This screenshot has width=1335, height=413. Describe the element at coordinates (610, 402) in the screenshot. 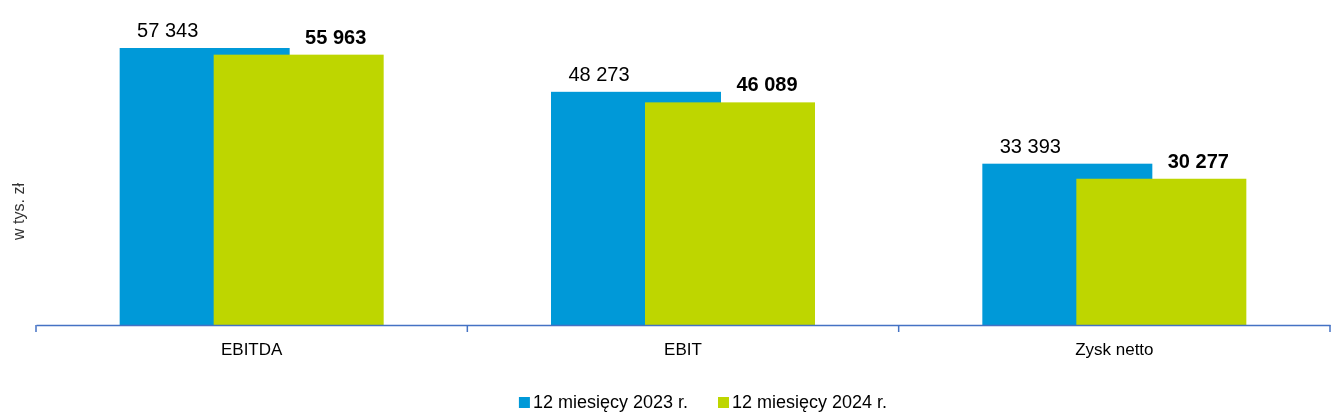

I see `legend-label: 12 miesięcy 2023 r.` at that location.